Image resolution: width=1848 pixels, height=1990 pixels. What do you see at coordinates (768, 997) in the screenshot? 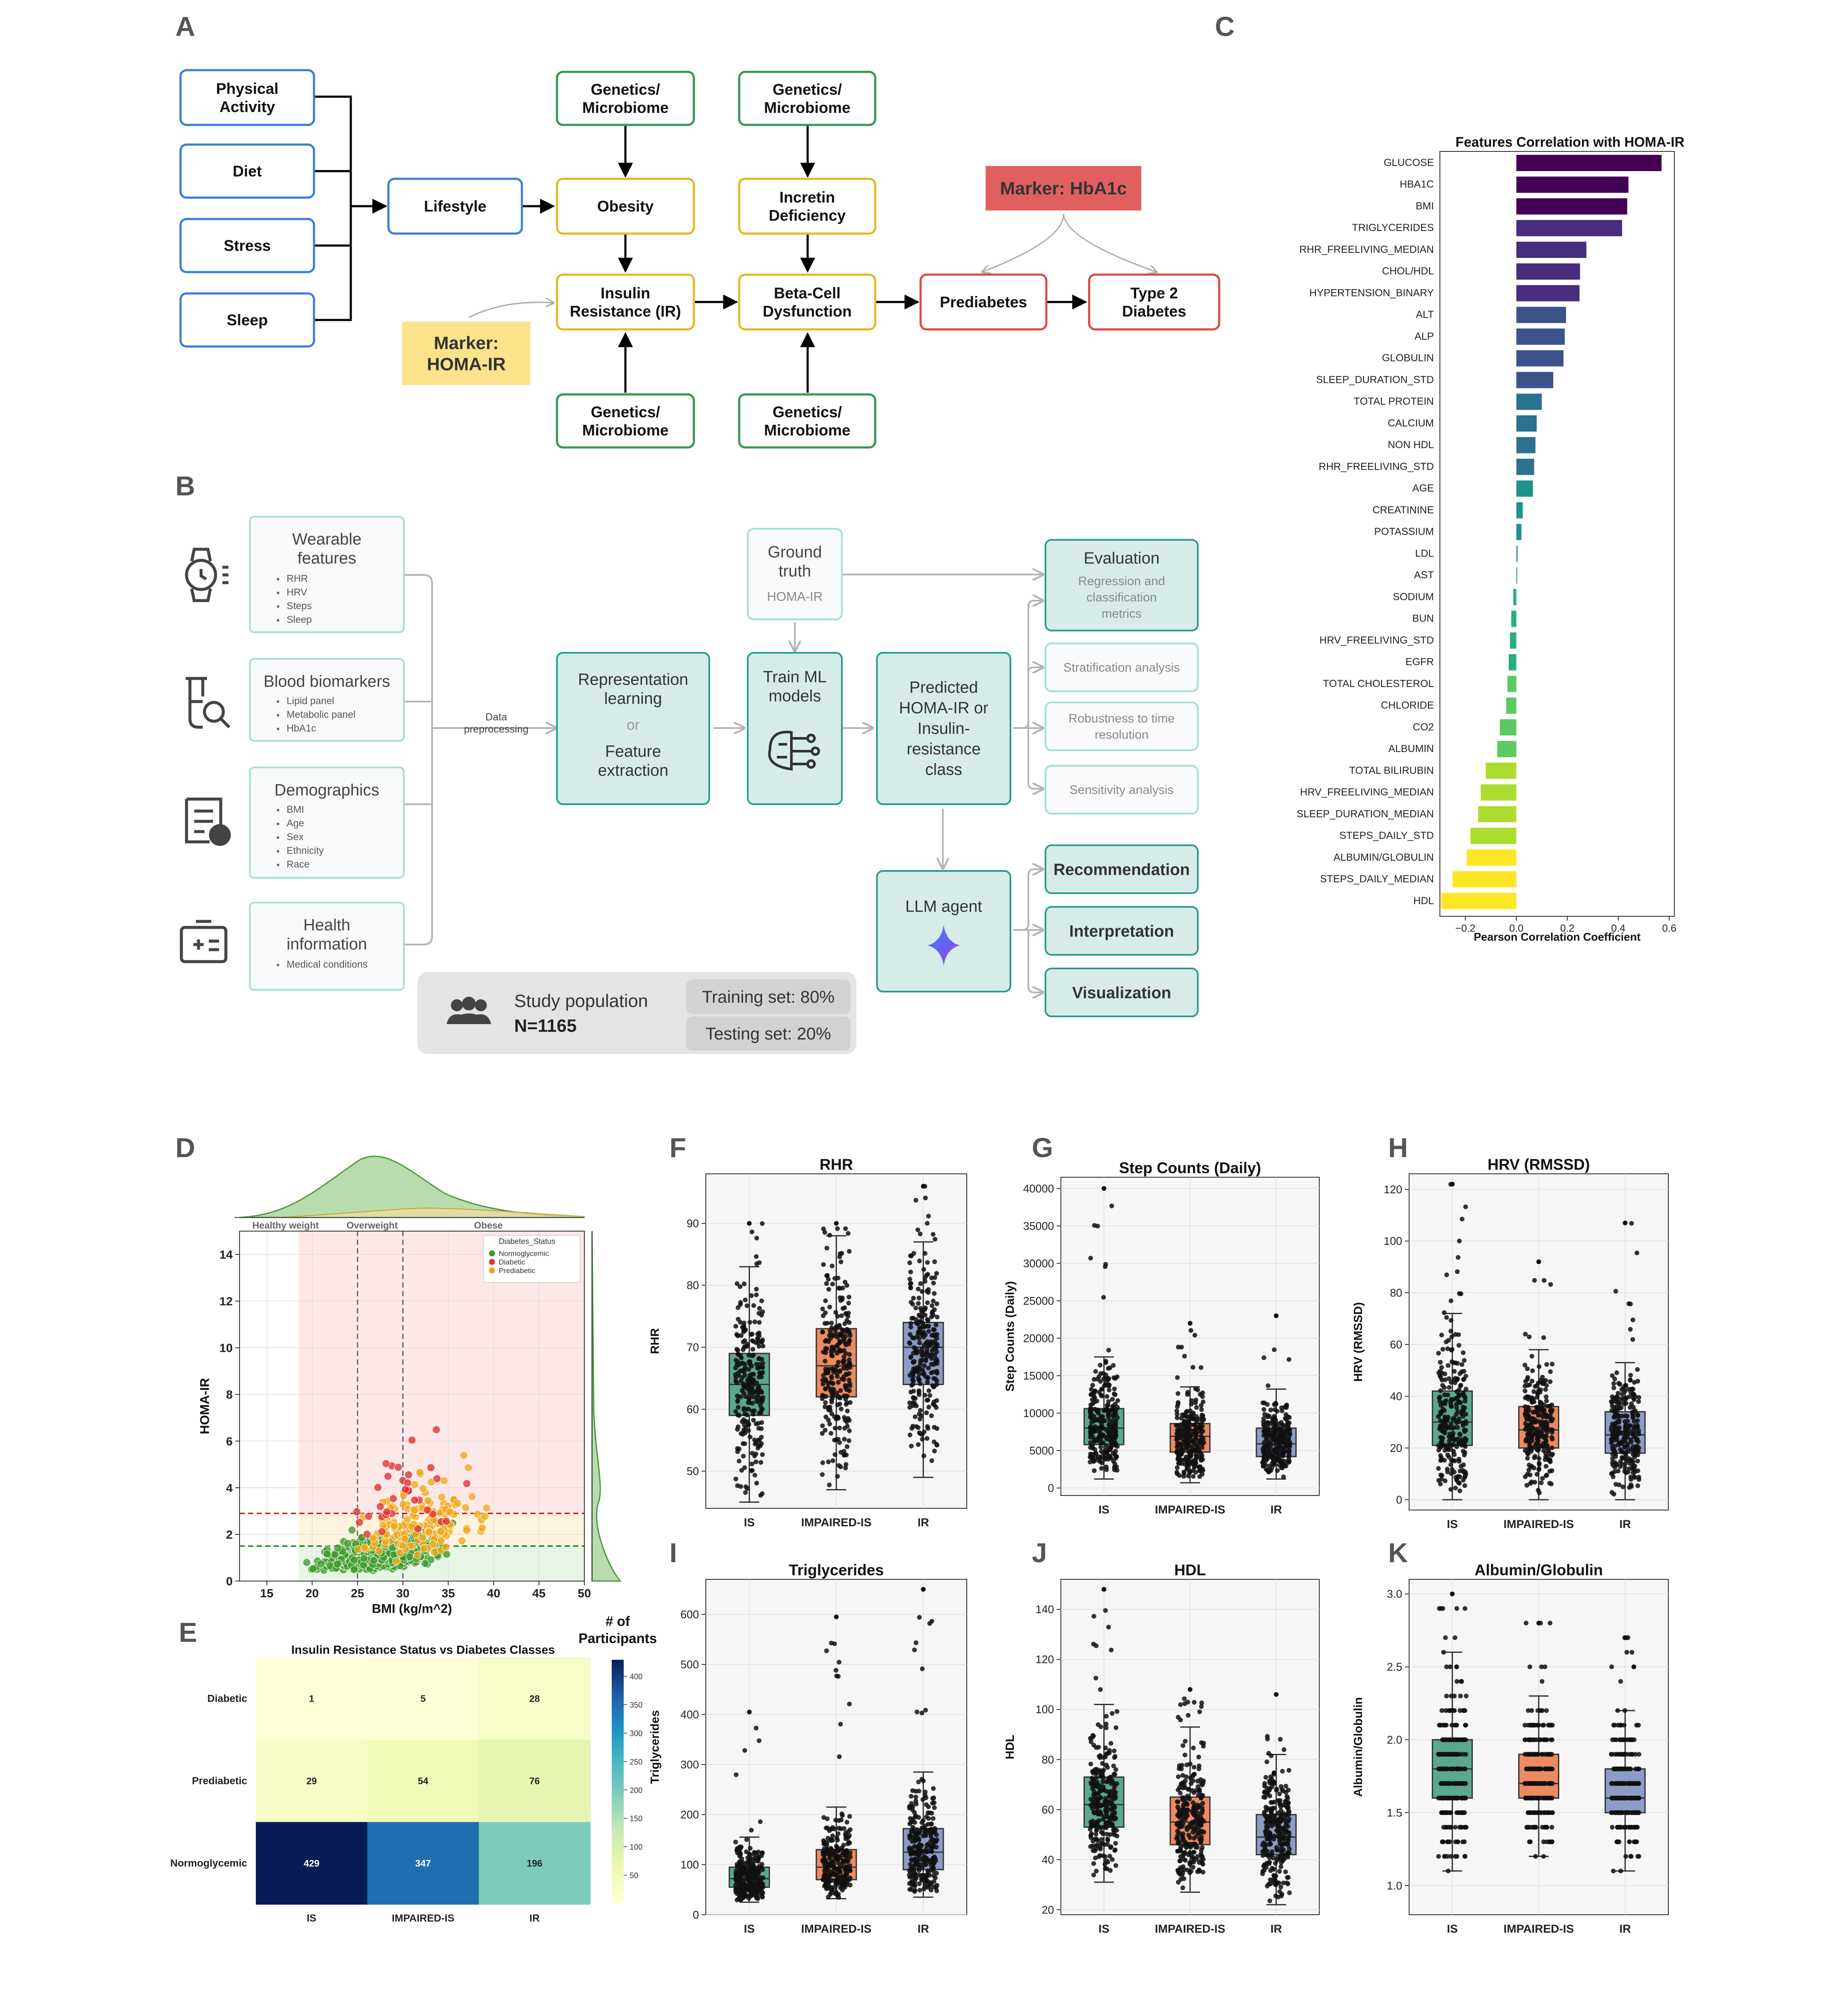
I see `training-set-label-line: Training set: 80%` at bounding box center [768, 997].